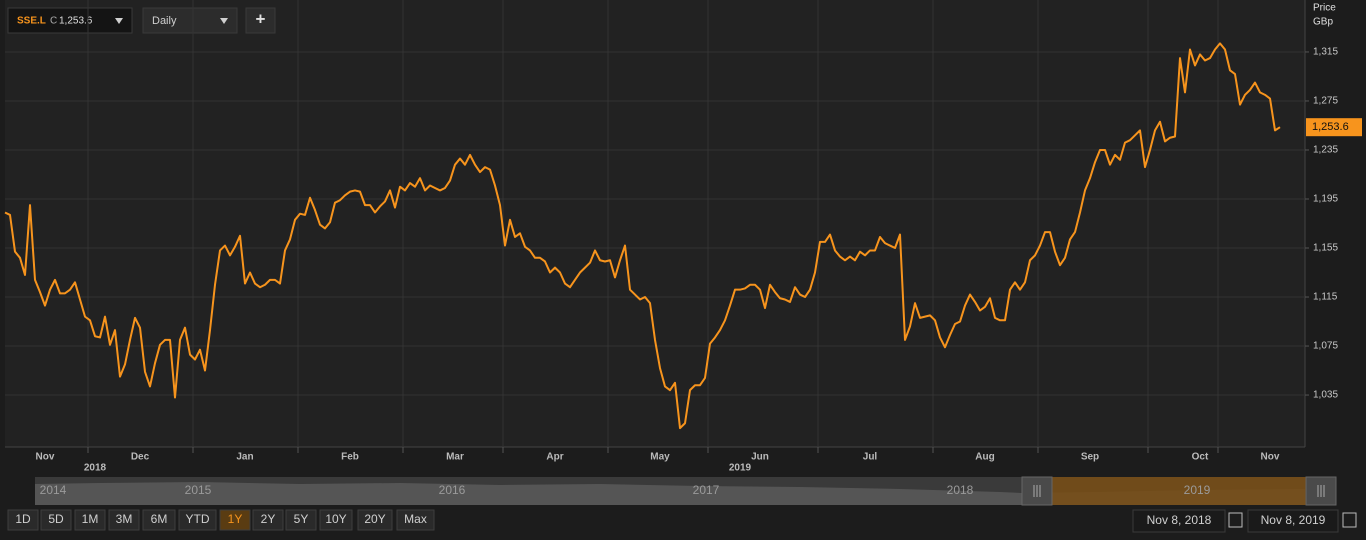 The width and height of the screenshot is (1366, 540). Describe the element at coordinates (1325, 199) in the screenshot. I see `y-tick-label: 1,195` at that location.